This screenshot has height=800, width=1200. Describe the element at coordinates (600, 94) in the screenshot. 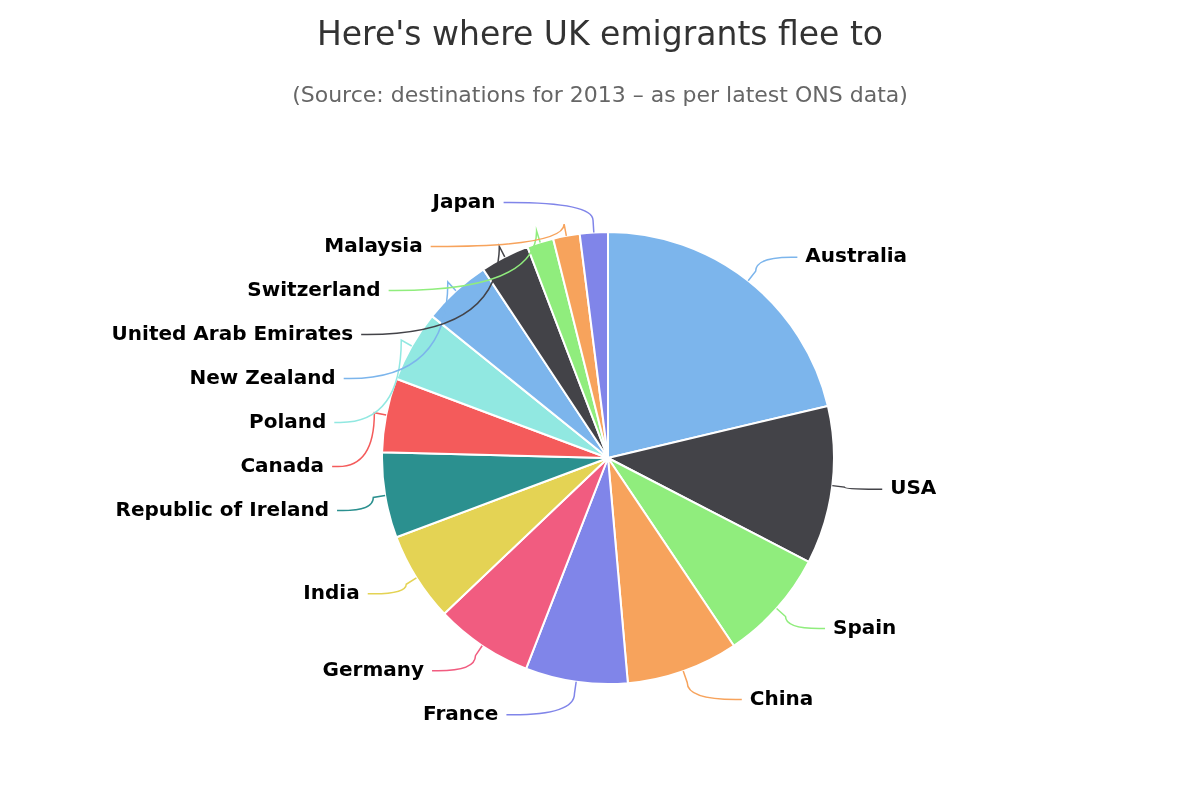

I see `chart-subtitle: (Source: destinations for 2013 – as per latest ONS data)` at that location.